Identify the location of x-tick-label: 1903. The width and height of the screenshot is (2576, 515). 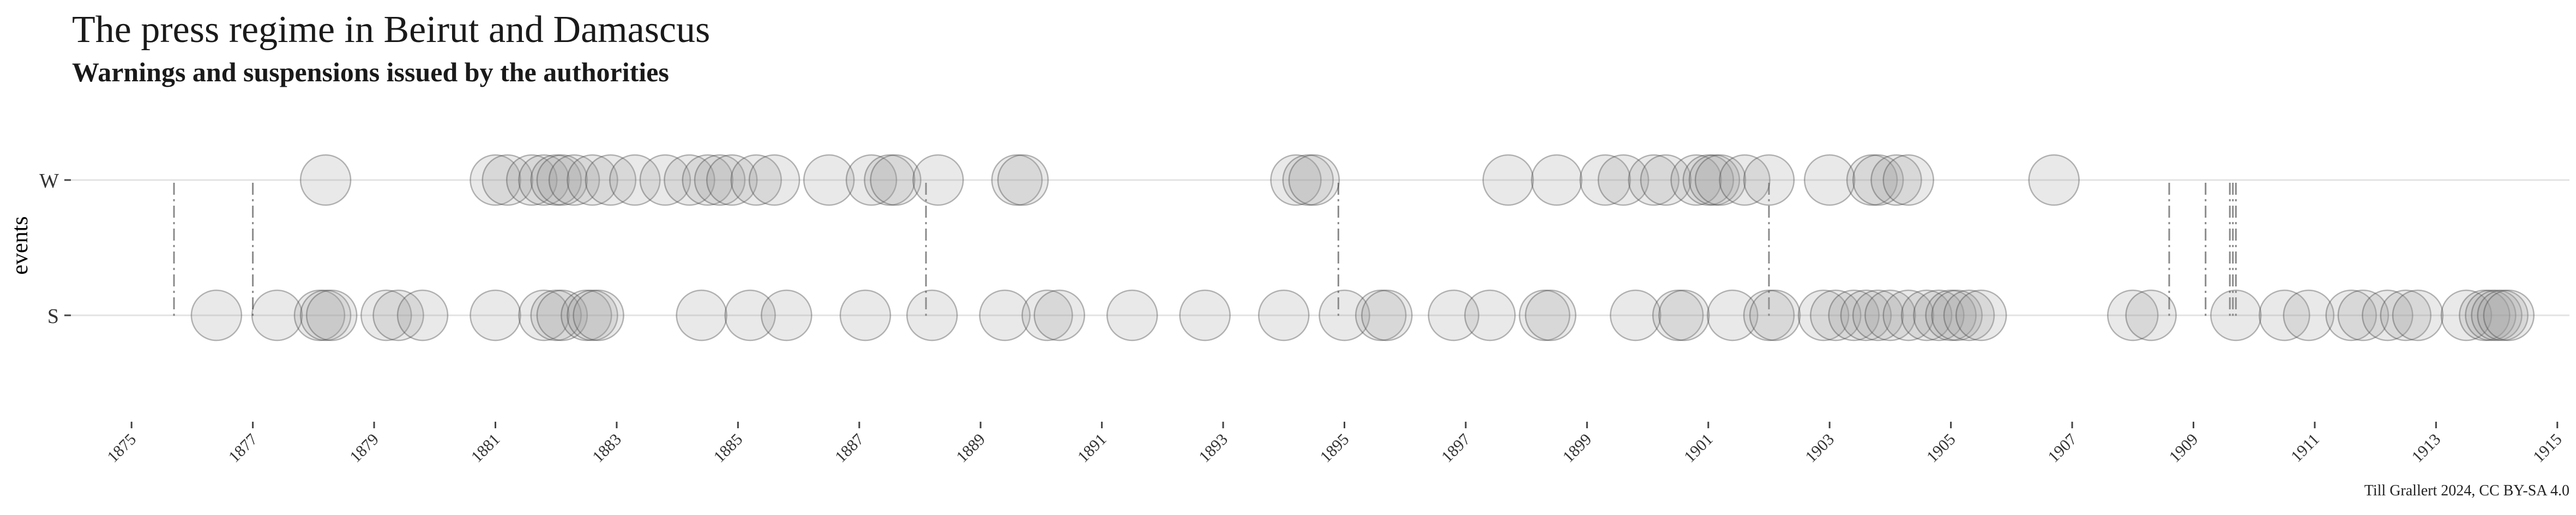
(1820, 448).